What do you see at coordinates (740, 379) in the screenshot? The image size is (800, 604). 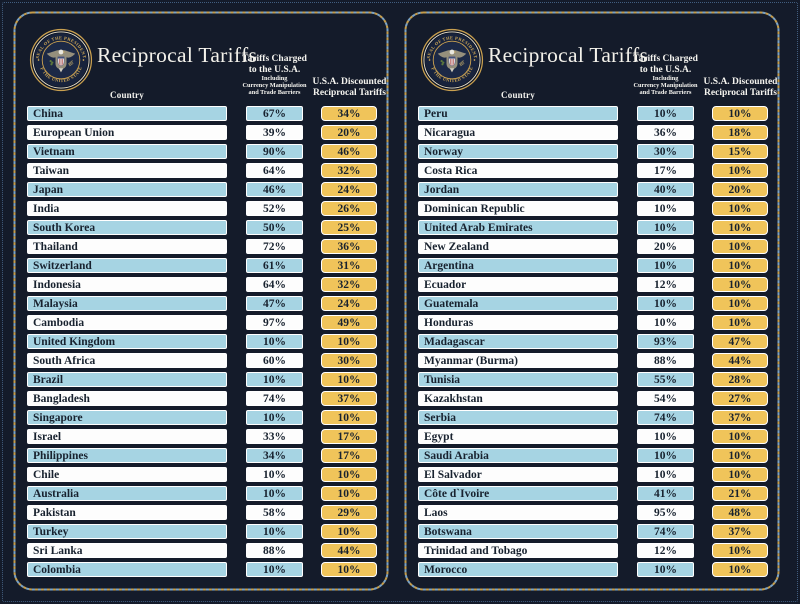 I see `discounted-tariff-cell: 28%` at bounding box center [740, 379].